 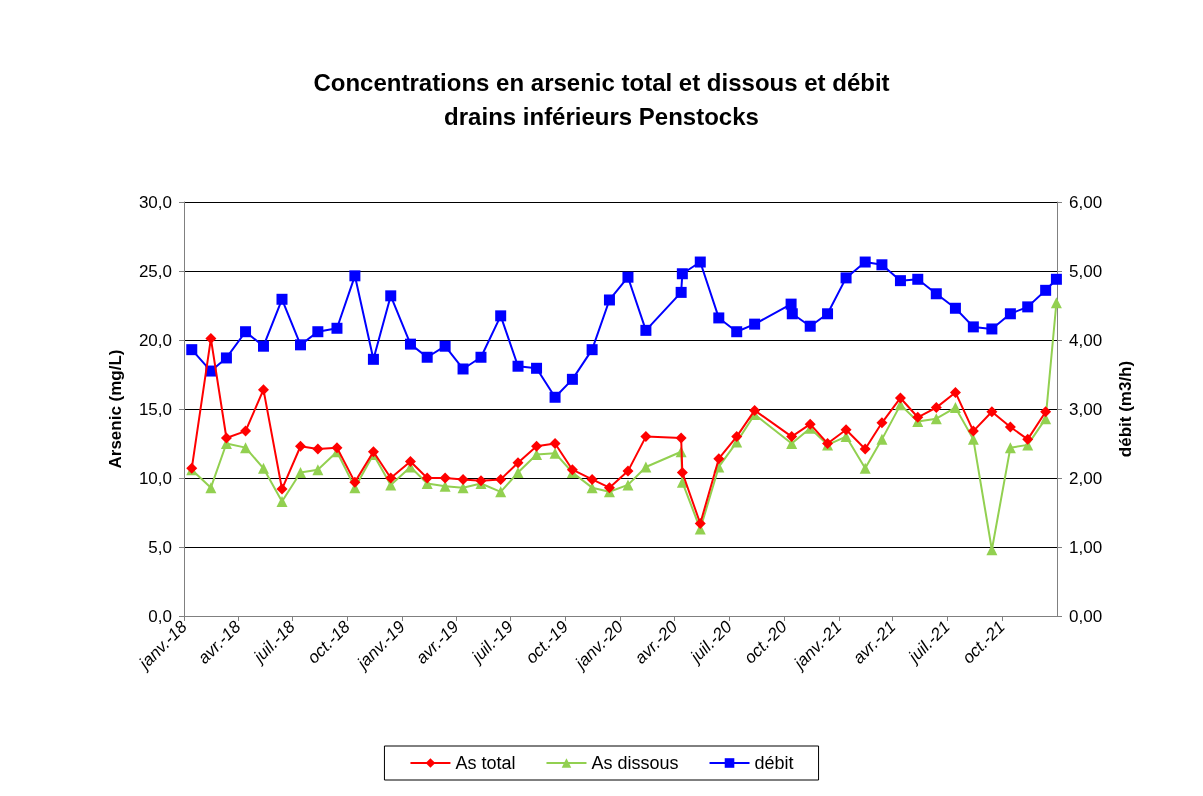 What do you see at coordinates (1086, 616) in the screenshot?
I see `y2-tick-label: 0,00` at bounding box center [1086, 616].